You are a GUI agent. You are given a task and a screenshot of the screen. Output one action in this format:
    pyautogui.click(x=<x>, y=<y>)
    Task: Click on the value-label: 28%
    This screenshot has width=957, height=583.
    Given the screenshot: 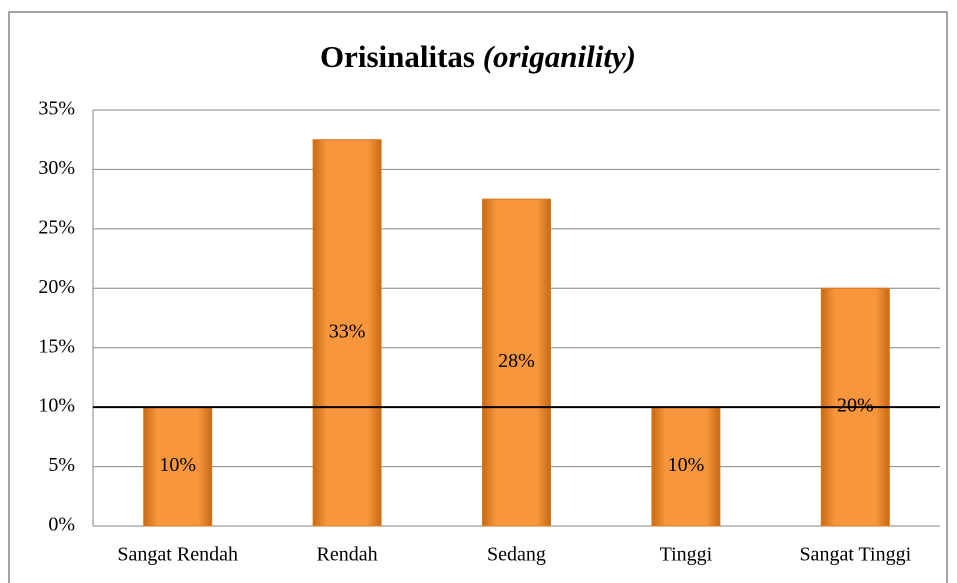 What is the action you would take?
    pyautogui.click(x=516, y=361)
    